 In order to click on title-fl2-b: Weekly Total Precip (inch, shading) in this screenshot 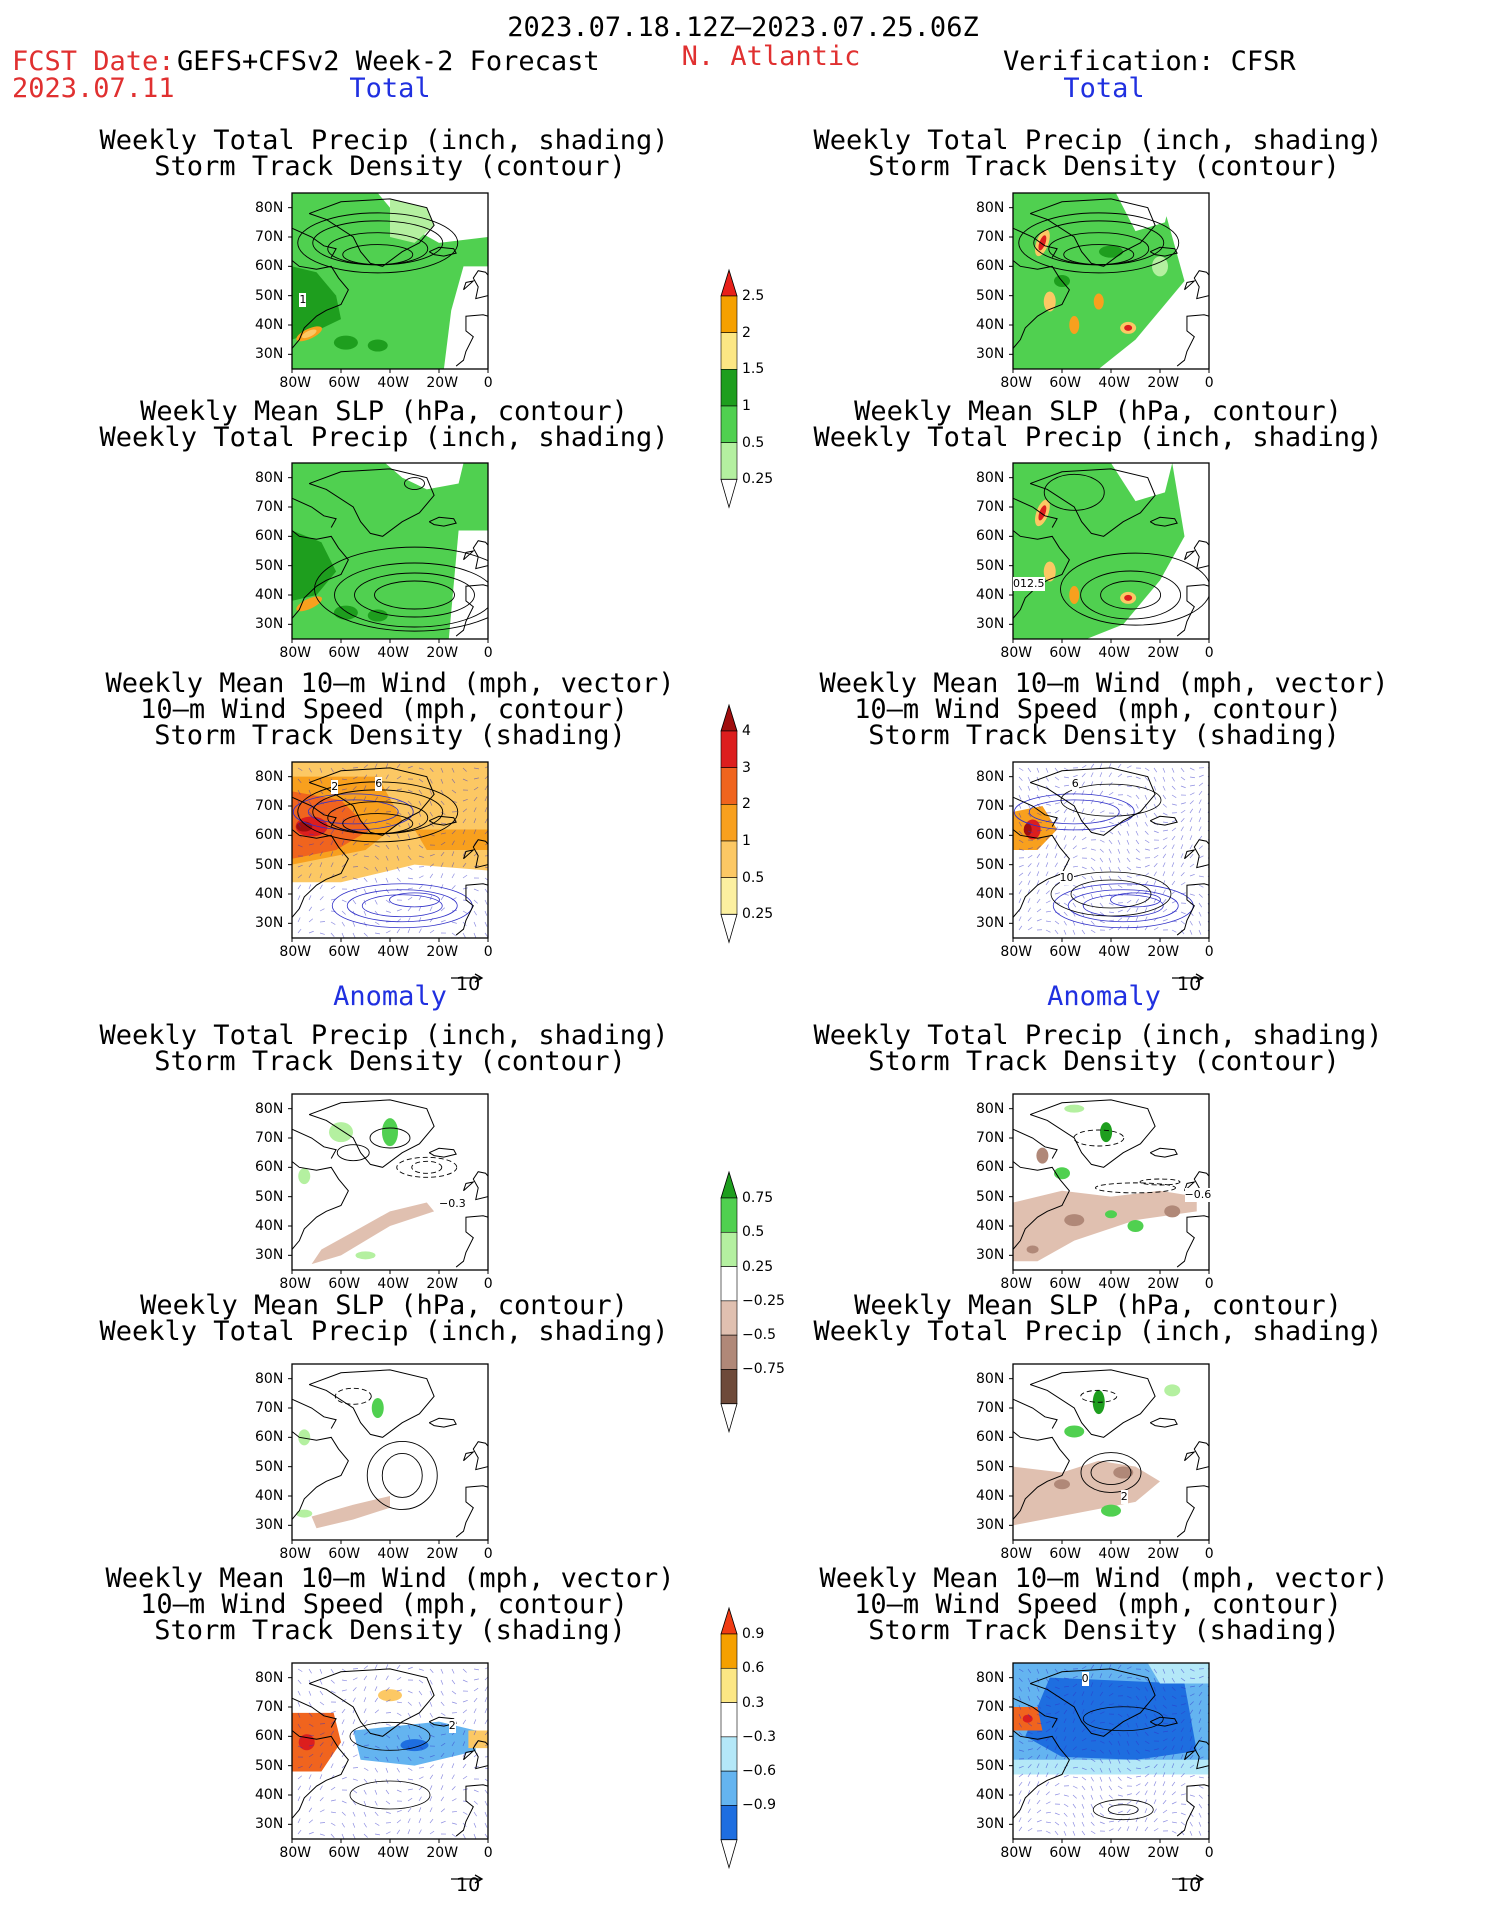, I will do `click(384, 437)`.